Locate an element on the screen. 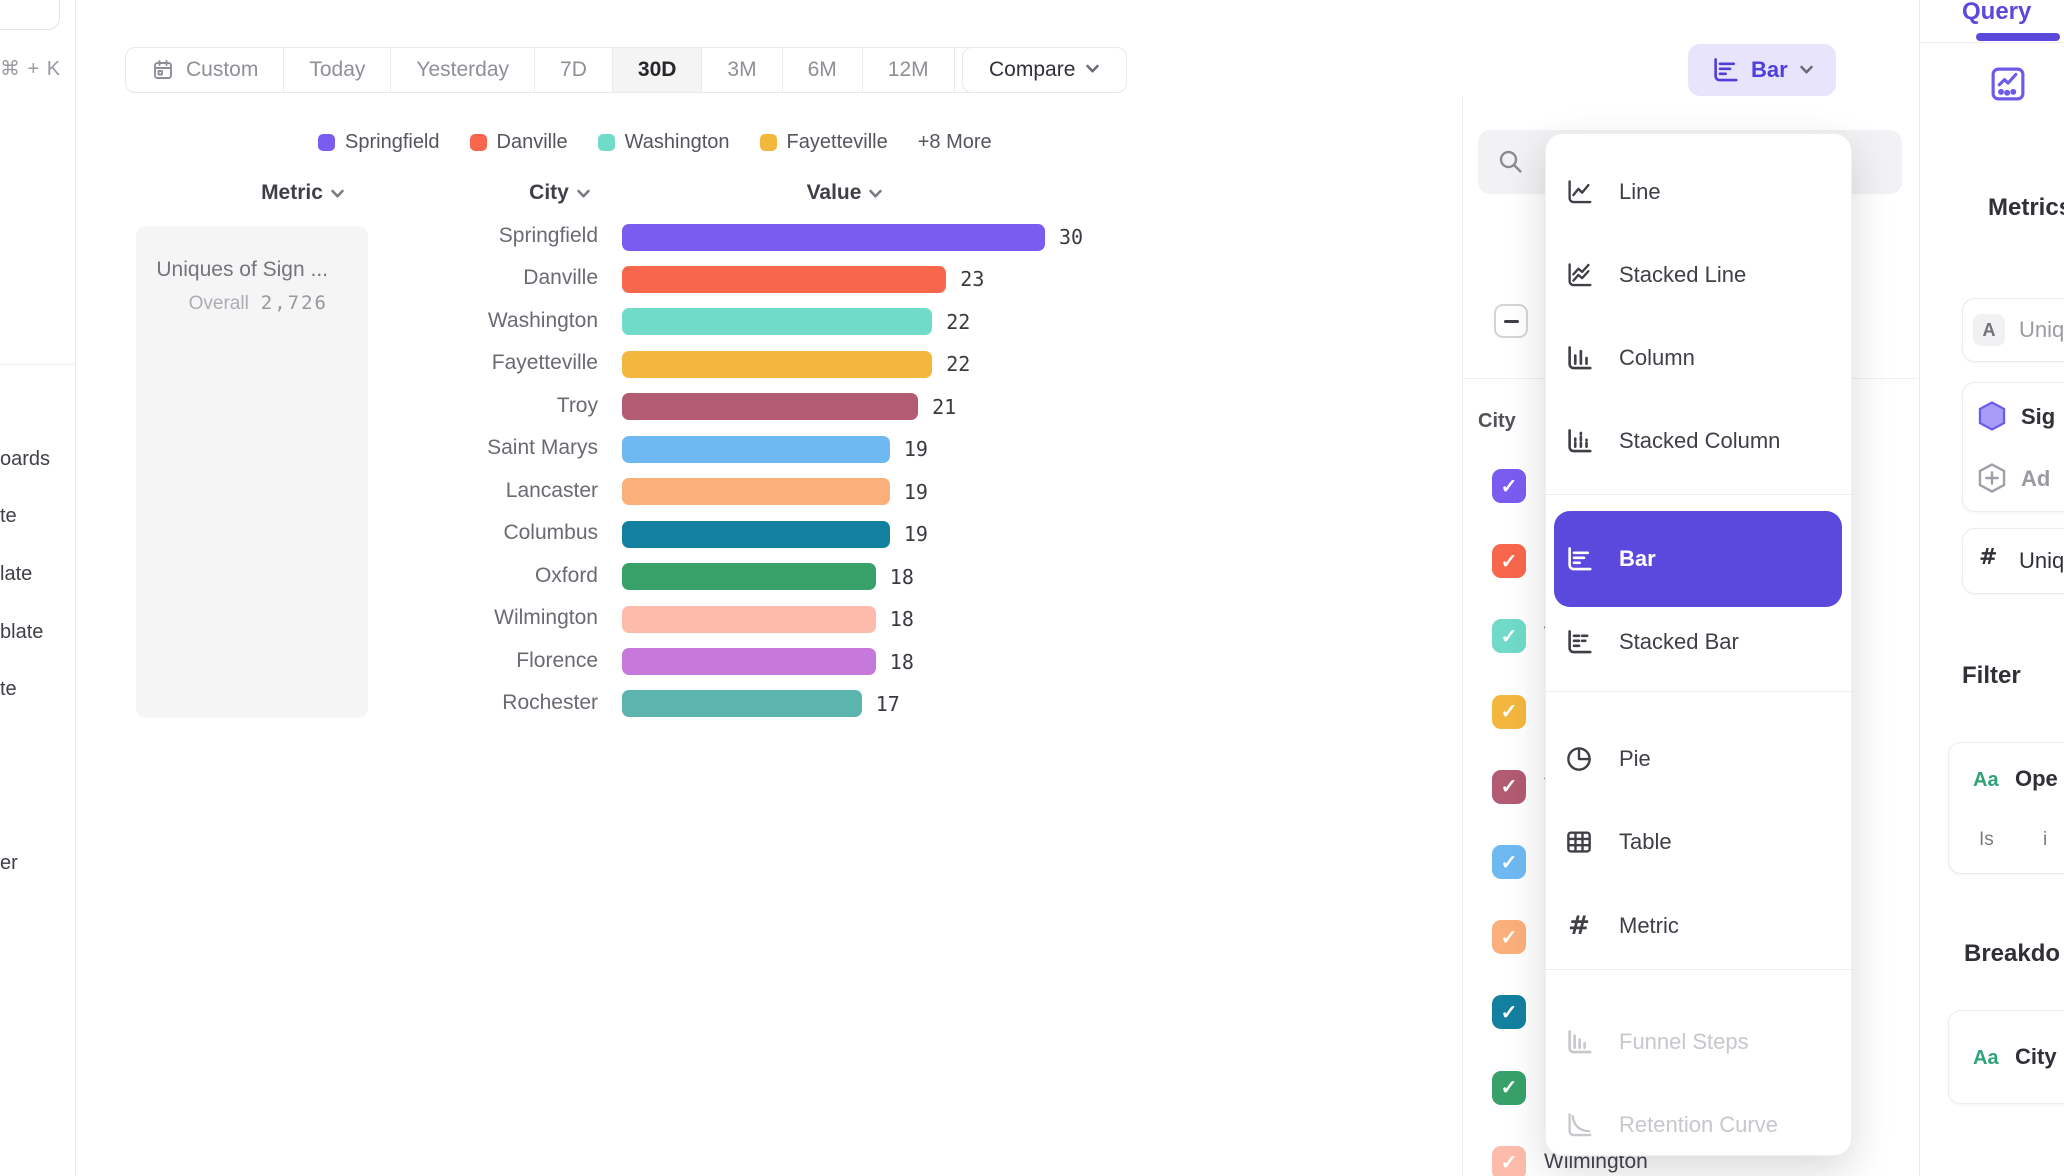  legend-item-springfield: Springfield is located at coordinates (379, 142).